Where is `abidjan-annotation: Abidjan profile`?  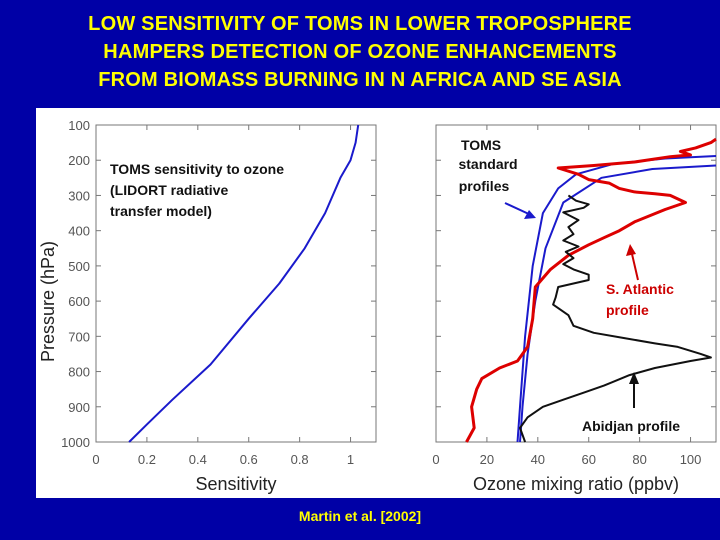
abidjan-annotation: Abidjan profile is located at coordinates (631, 426).